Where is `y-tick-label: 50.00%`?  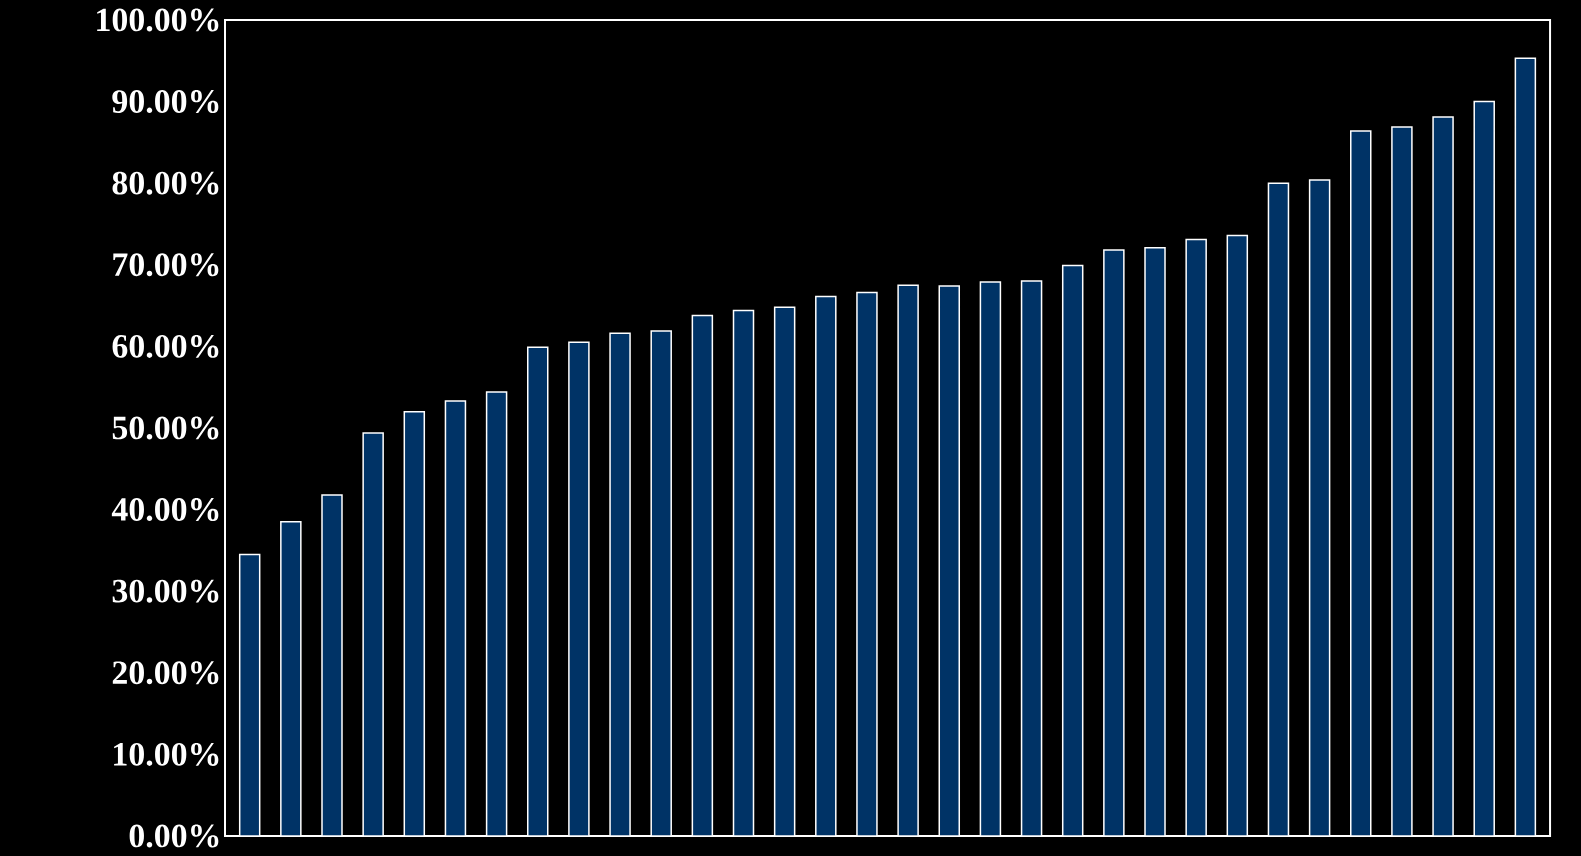 y-tick-label: 50.00% is located at coordinates (165, 428).